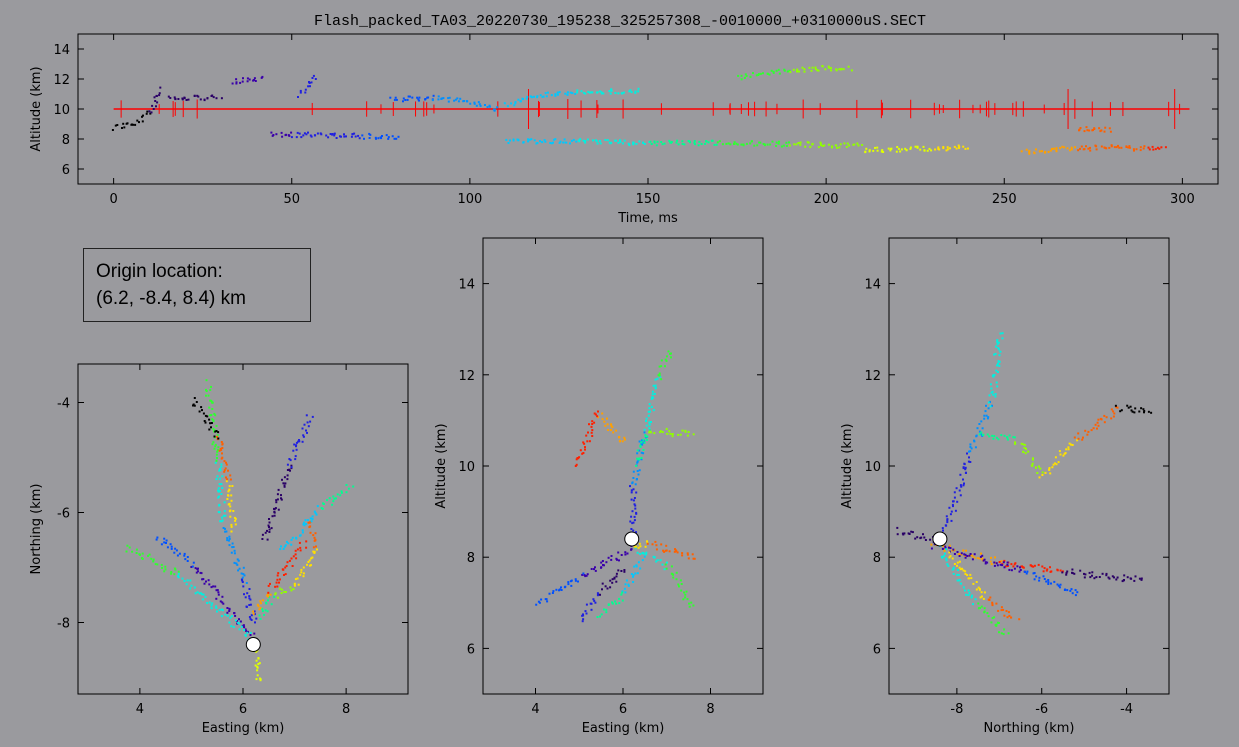  Describe the element at coordinates (877, 558) in the screenshot. I see `y-tick-label: 8` at that location.